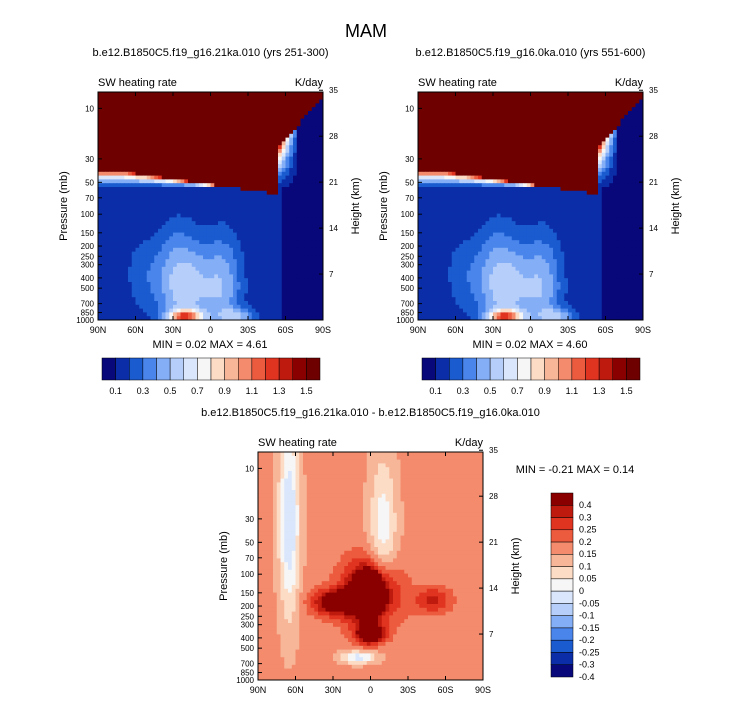 Image resolution: width=733 pixels, height=706 pixels. What do you see at coordinates (333, 90) in the screenshot?
I see `y-right-tick-label: 35` at bounding box center [333, 90].